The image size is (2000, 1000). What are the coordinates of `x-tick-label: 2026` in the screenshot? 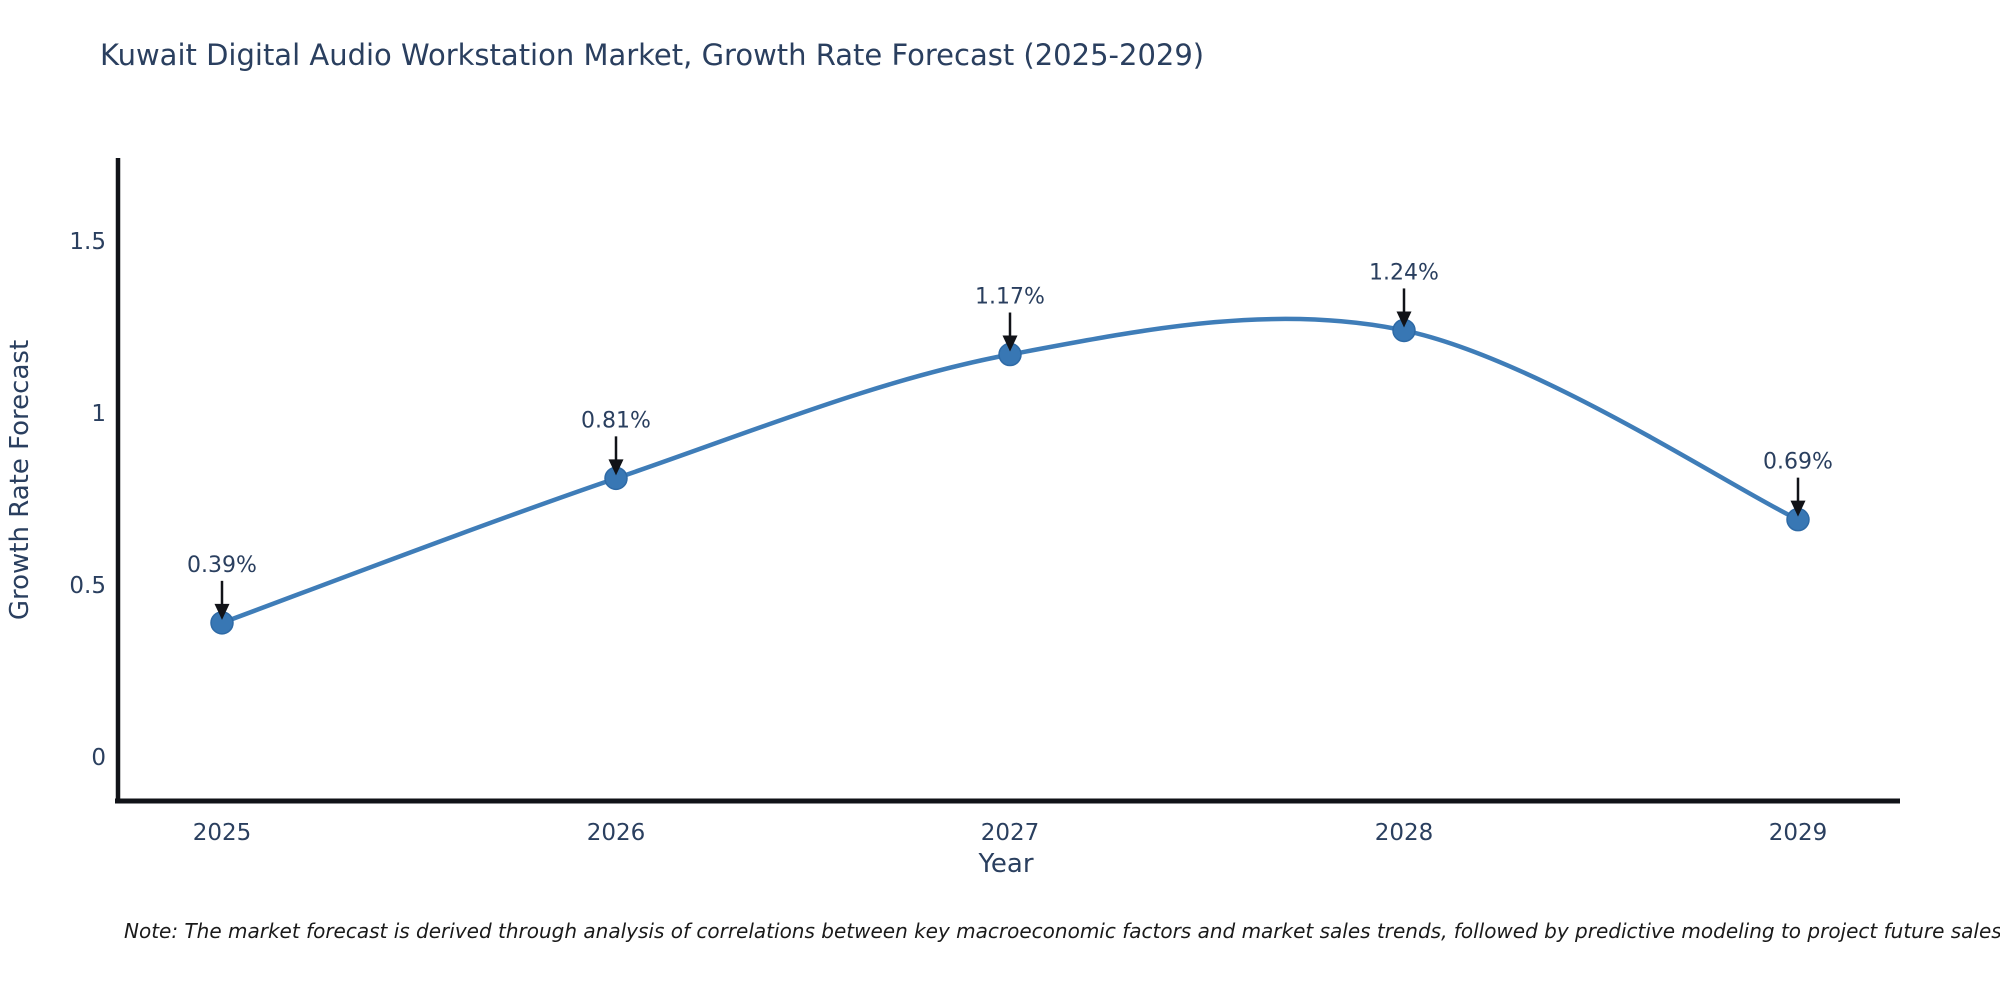 It's located at (616, 833).